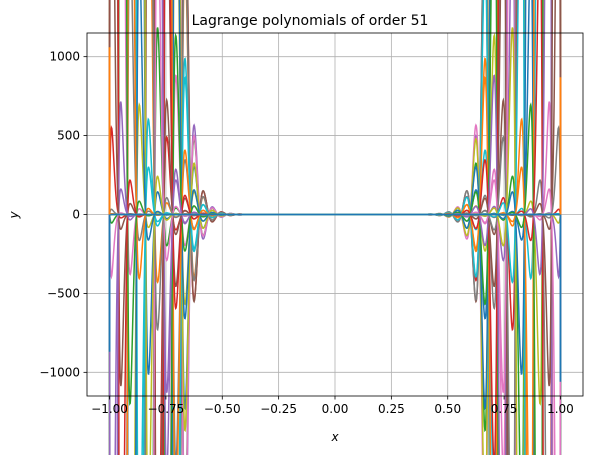 The height and width of the screenshot is (455, 593). Describe the element at coordinates (14, 215) in the screenshot. I see `y-axis-label: y` at that location.